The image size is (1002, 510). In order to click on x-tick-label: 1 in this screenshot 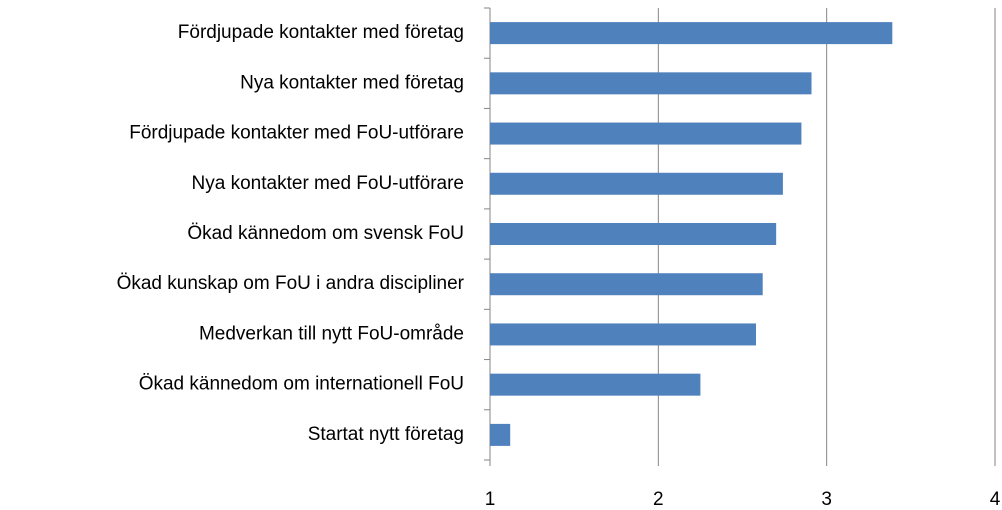, I will do `click(490, 499)`.